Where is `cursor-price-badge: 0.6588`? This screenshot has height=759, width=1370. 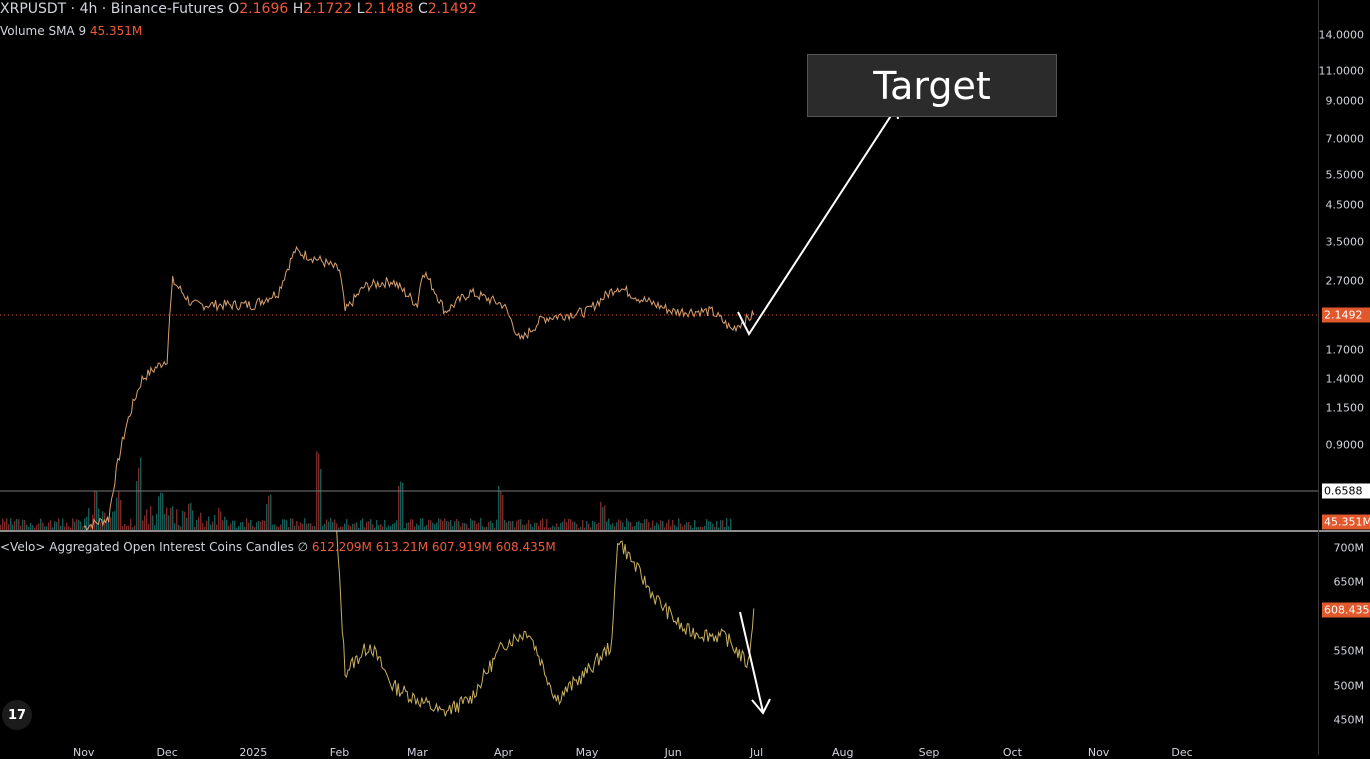
cursor-price-badge: 0.6588 is located at coordinates (1346, 491).